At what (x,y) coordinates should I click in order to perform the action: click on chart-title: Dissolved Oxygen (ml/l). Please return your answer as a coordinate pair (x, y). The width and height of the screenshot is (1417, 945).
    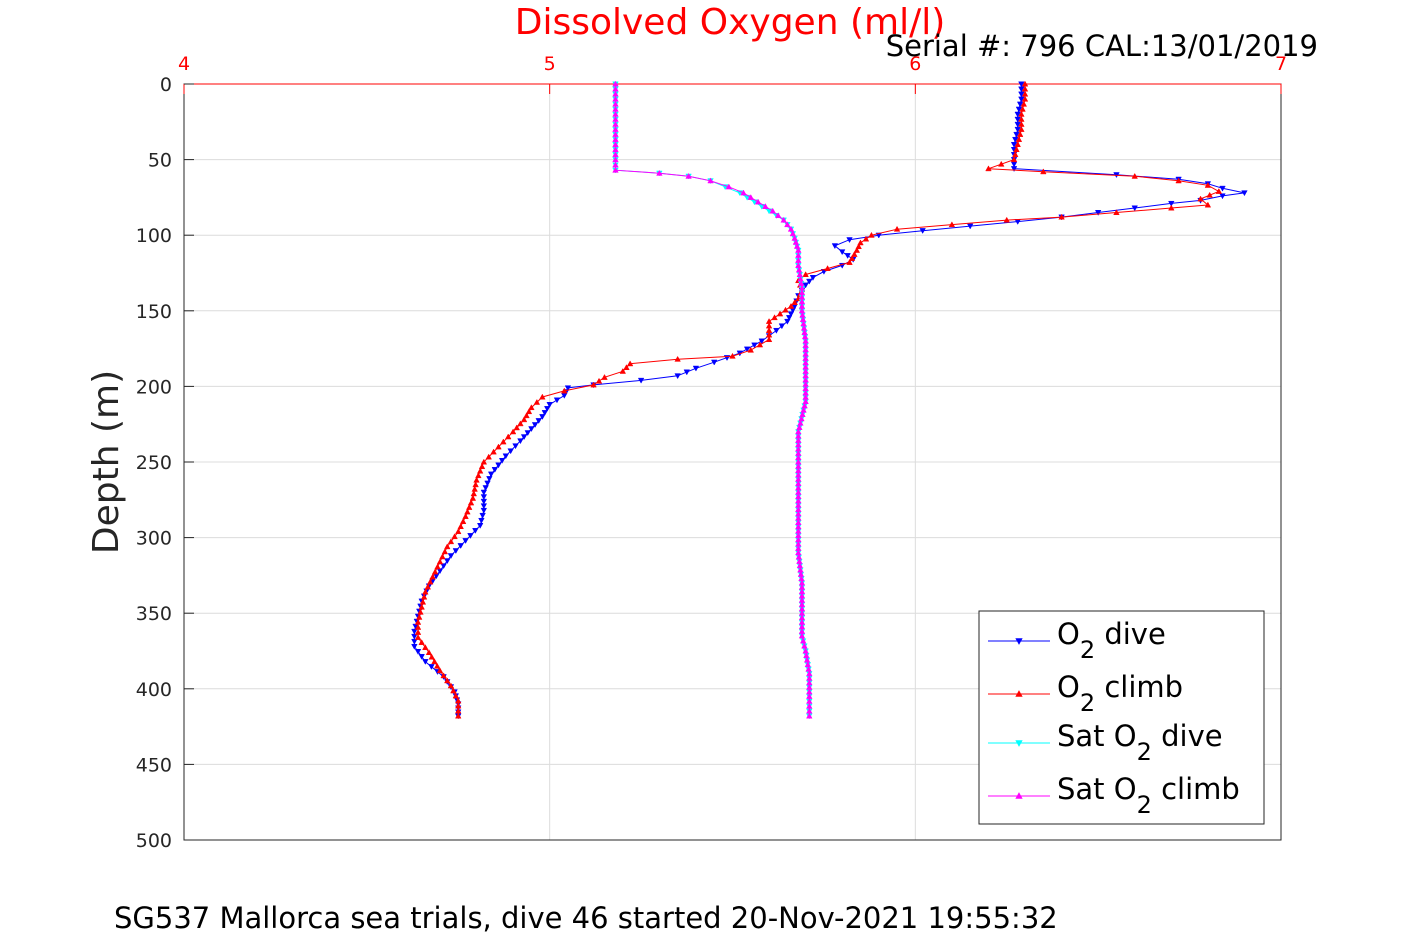
    Looking at the image, I should click on (730, 22).